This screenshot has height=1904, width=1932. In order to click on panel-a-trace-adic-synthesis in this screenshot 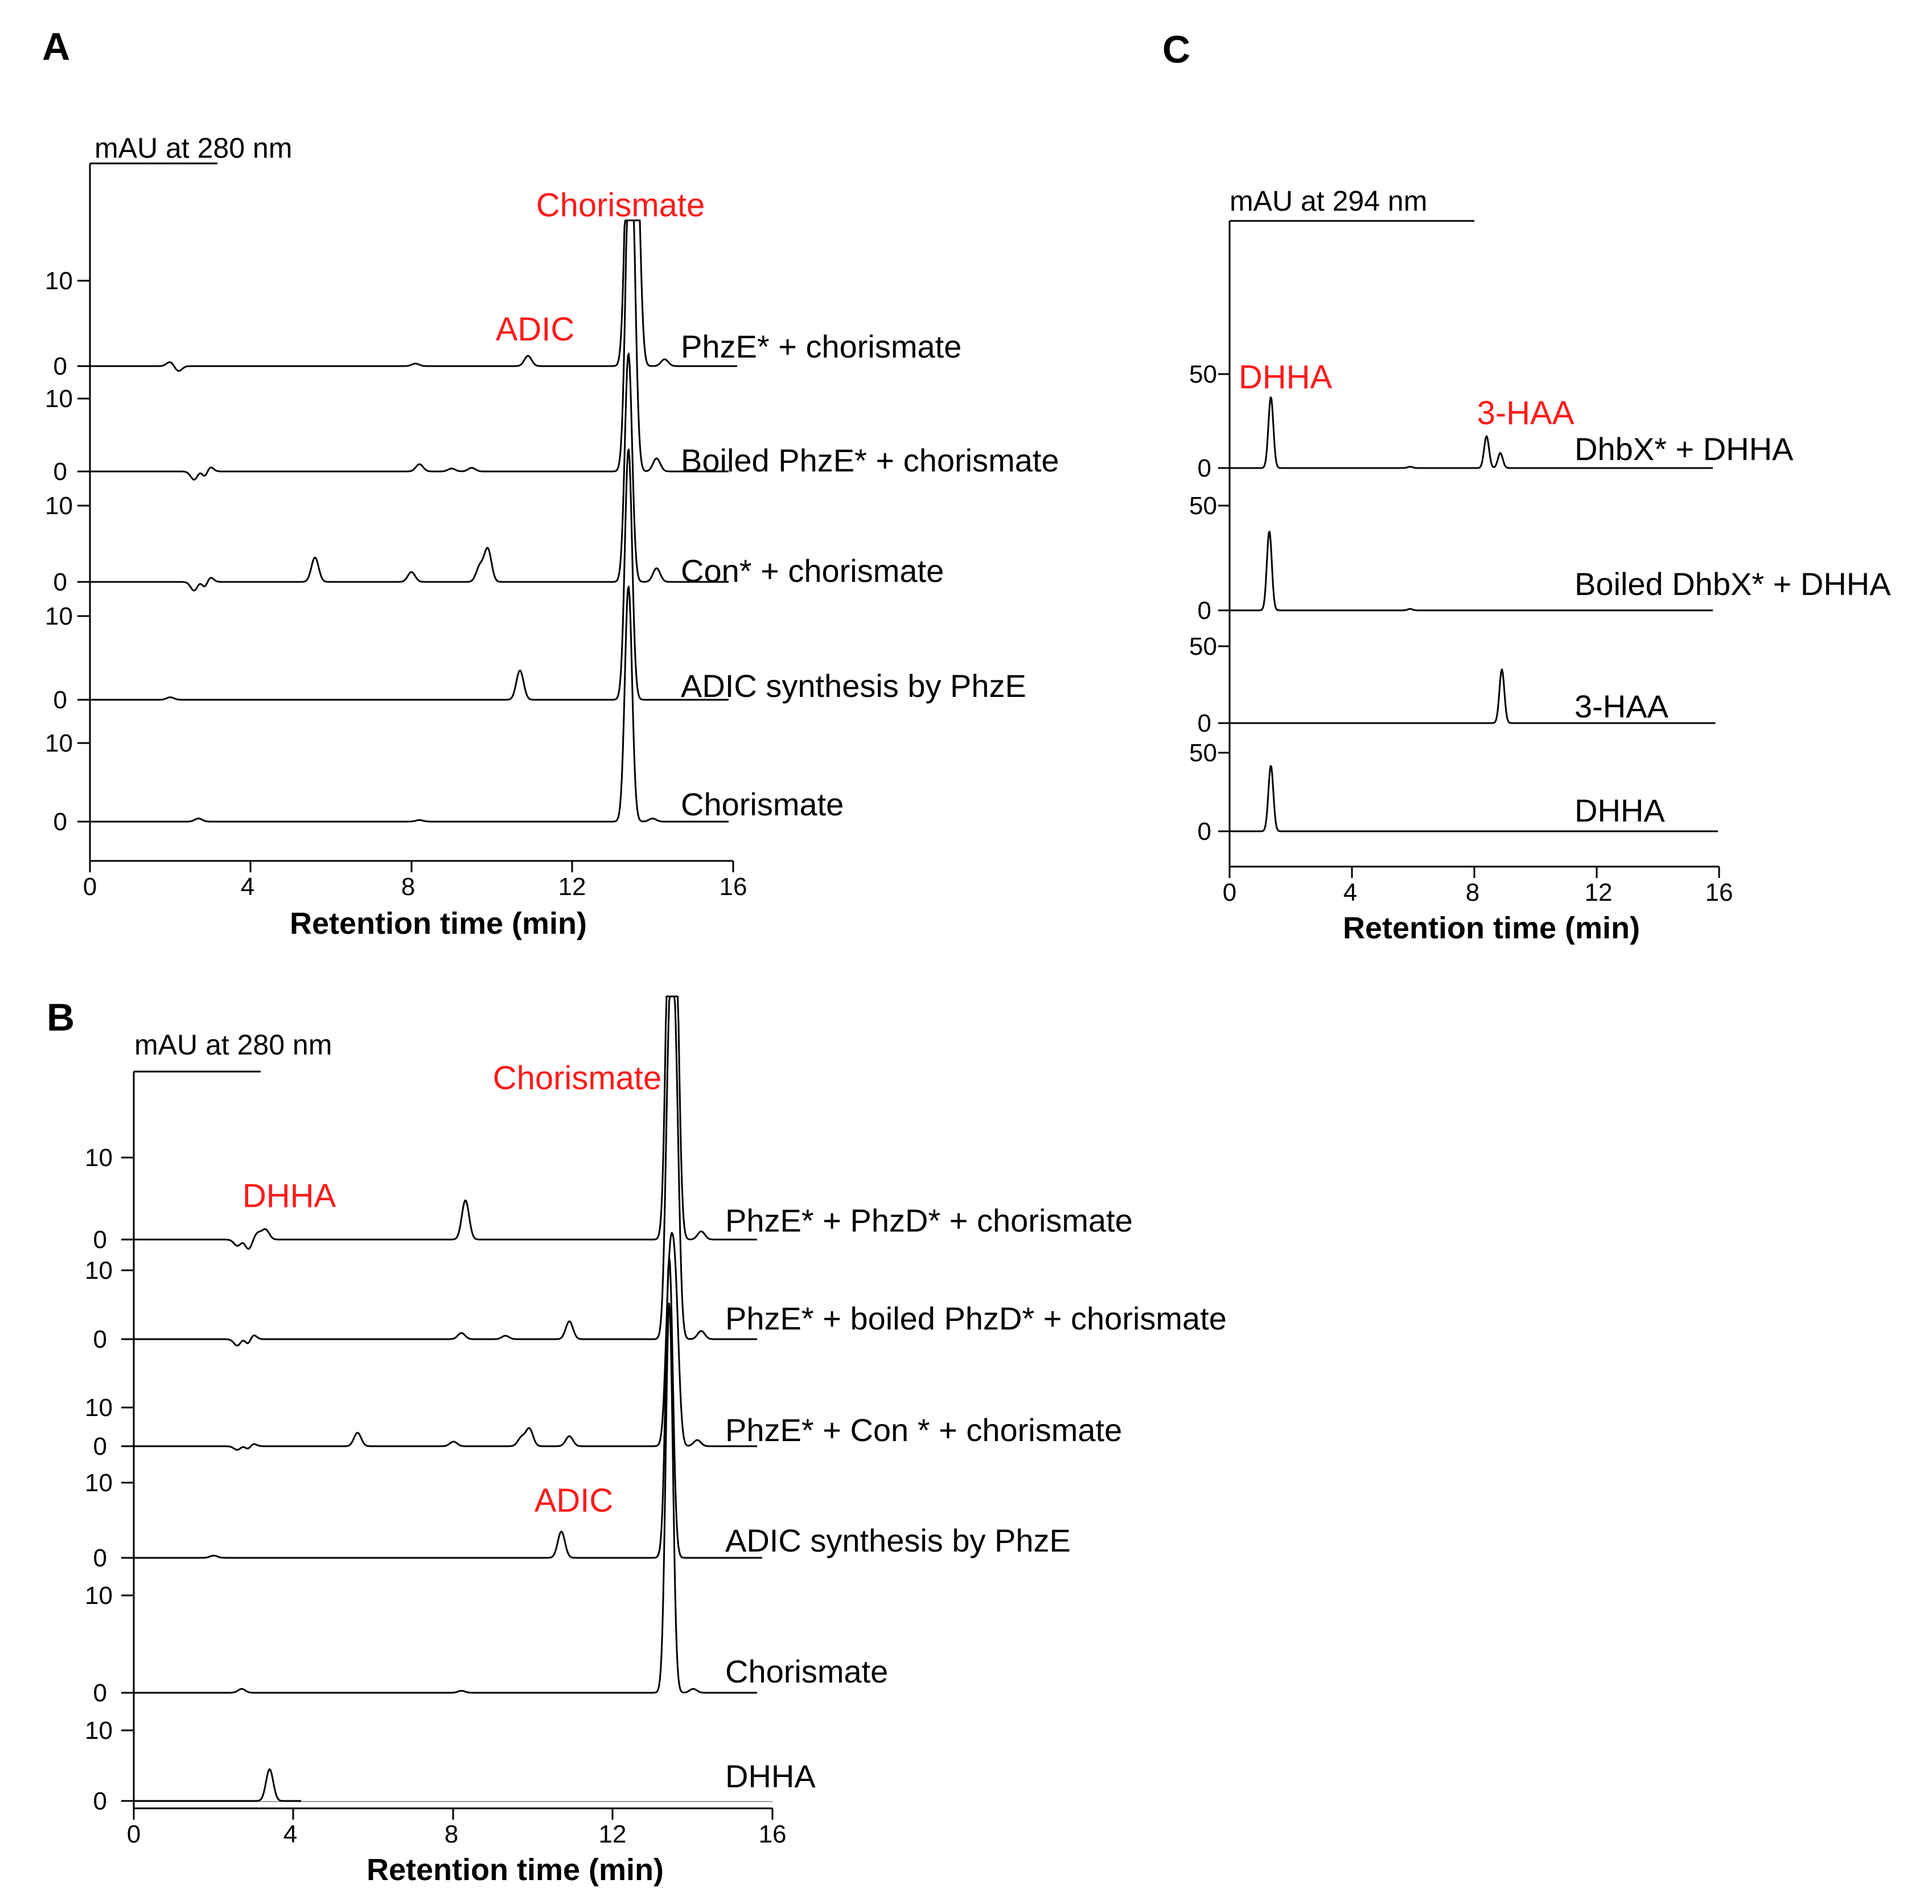, I will do `click(409, 574)`.